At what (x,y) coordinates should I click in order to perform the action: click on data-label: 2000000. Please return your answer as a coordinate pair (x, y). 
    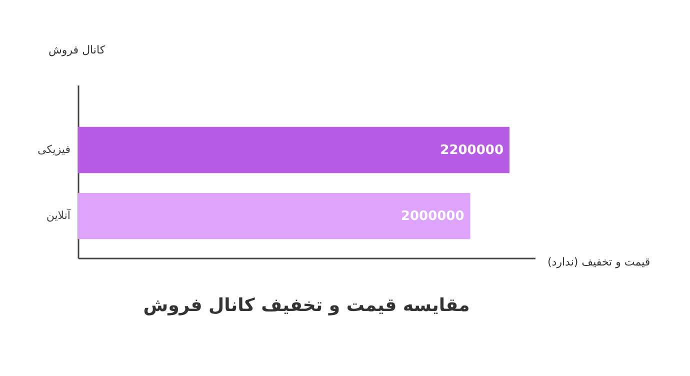
    Looking at the image, I should click on (432, 216).